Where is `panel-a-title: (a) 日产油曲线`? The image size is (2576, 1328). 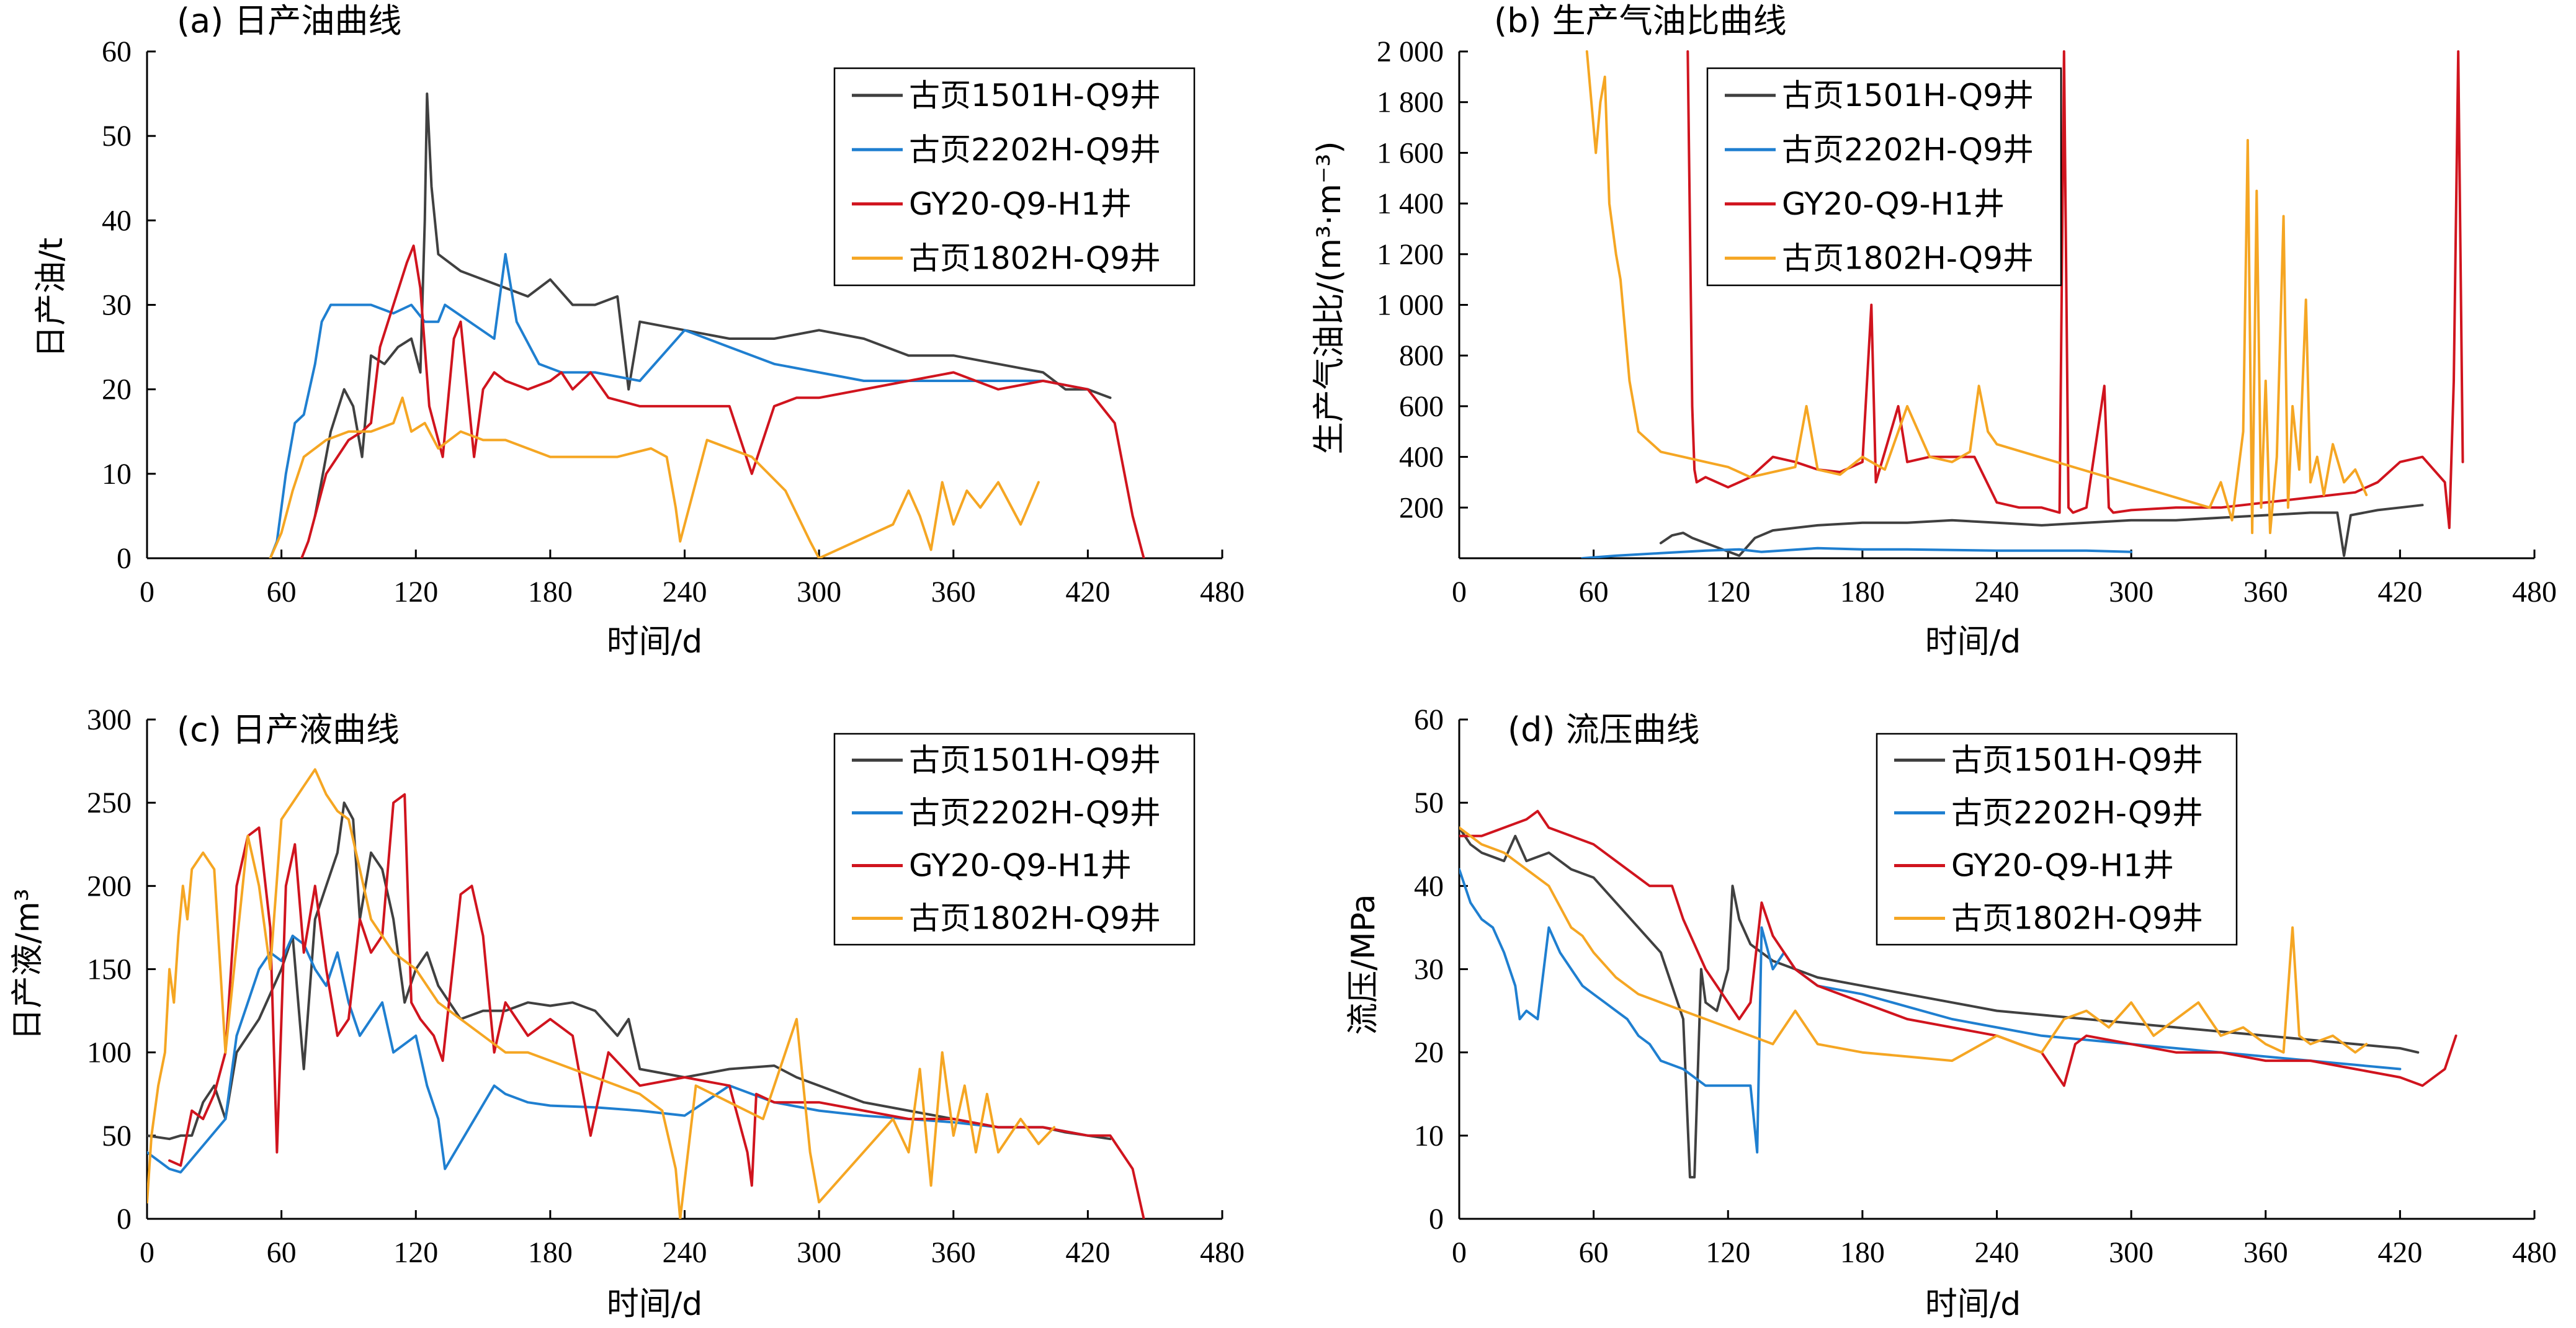 panel-a-title: (a) 日产油曲线 is located at coordinates (289, 20).